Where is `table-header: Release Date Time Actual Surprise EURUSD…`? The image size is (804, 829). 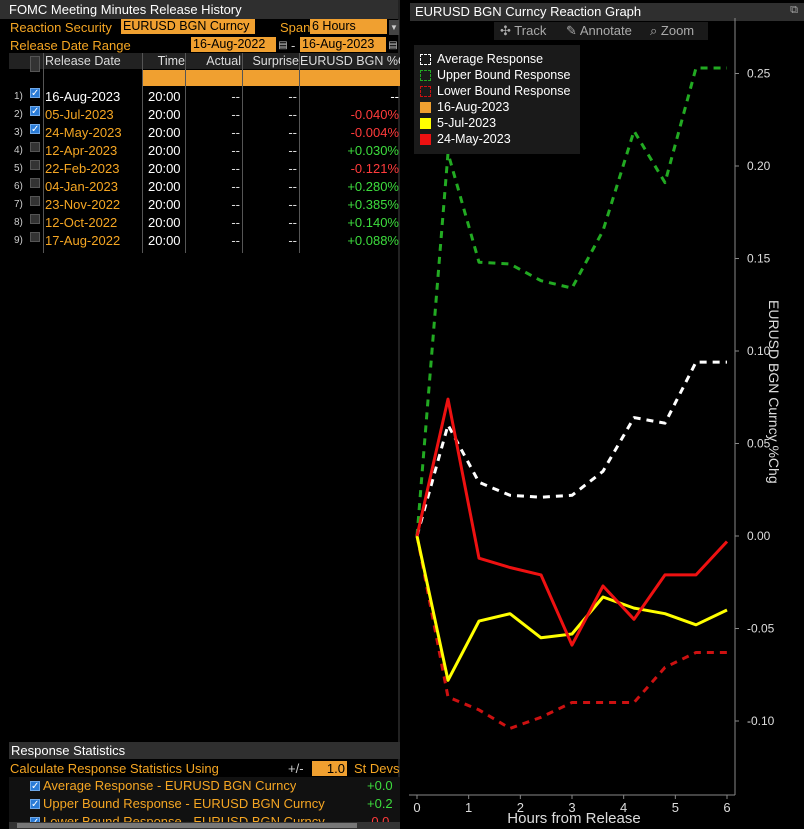 table-header: Release Date Time Actual Surprise EURUSD… is located at coordinates (204, 62).